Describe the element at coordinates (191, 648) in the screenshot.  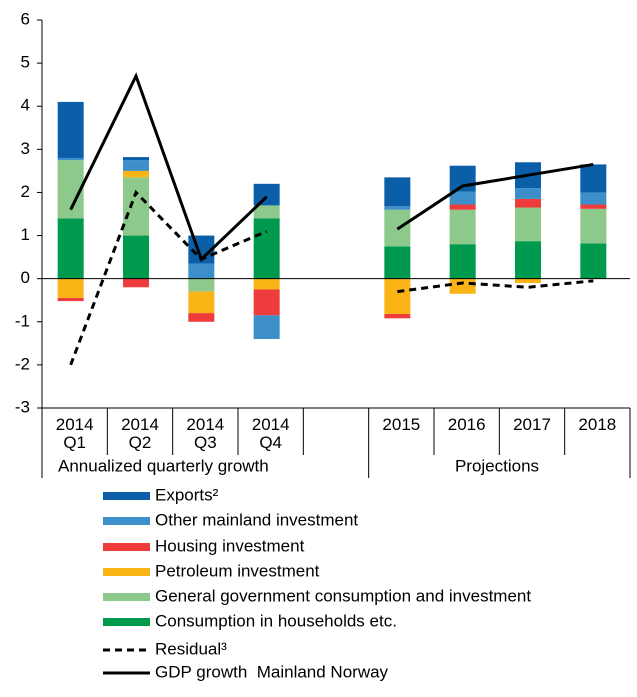
I see `legend-label: Residual³` at that location.